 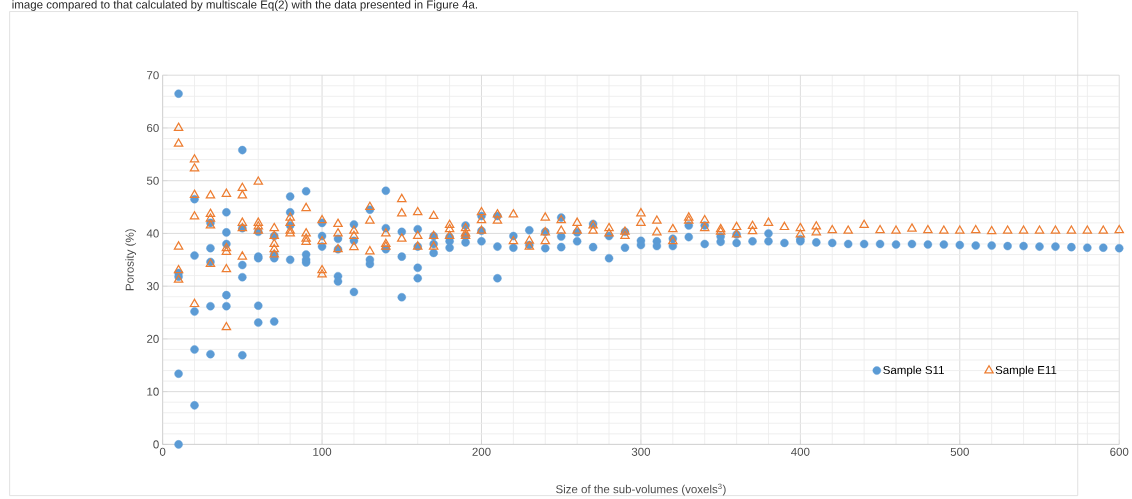 What do you see at coordinates (481, 452) in the screenshot?
I see `x-tick-label: 200` at bounding box center [481, 452].